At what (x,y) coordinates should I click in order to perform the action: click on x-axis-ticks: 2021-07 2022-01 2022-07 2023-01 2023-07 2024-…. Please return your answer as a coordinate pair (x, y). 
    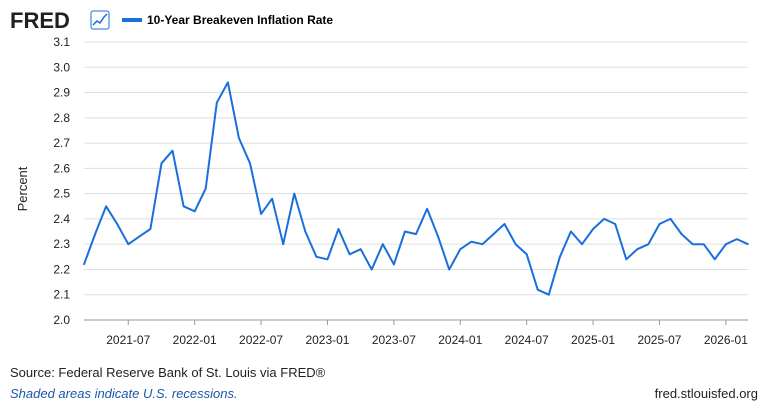
    Looking at the image, I should click on (416, 333).